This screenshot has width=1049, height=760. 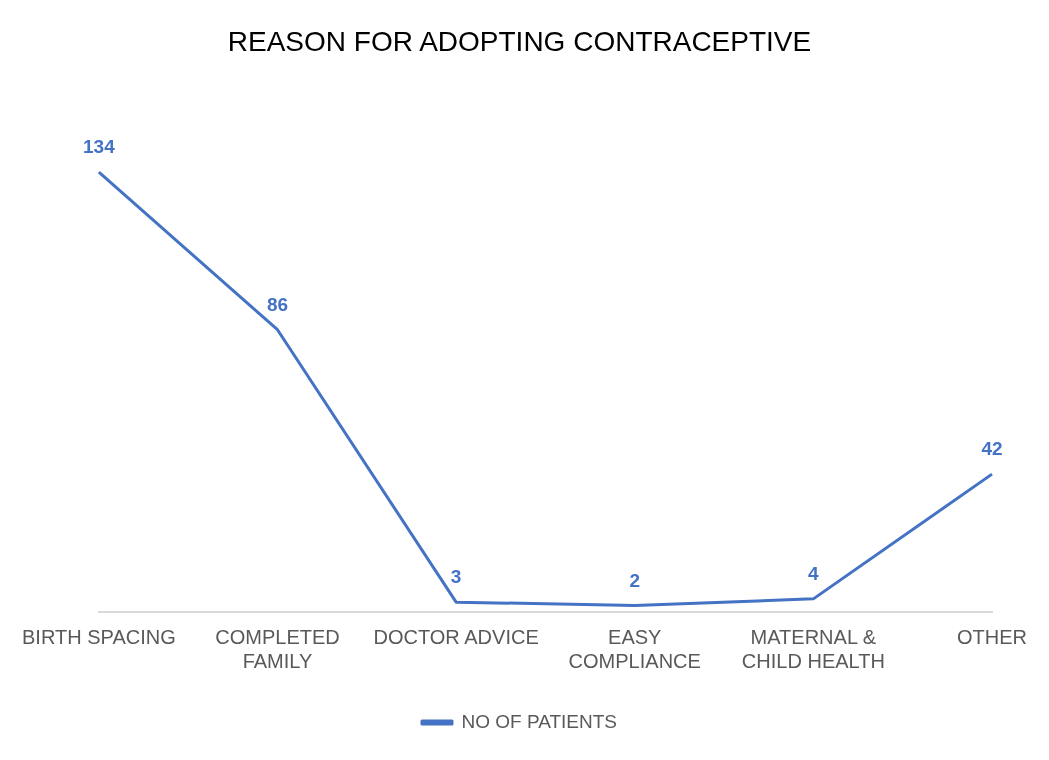 I want to click on data-label: 2, so click(x=635, y=580).